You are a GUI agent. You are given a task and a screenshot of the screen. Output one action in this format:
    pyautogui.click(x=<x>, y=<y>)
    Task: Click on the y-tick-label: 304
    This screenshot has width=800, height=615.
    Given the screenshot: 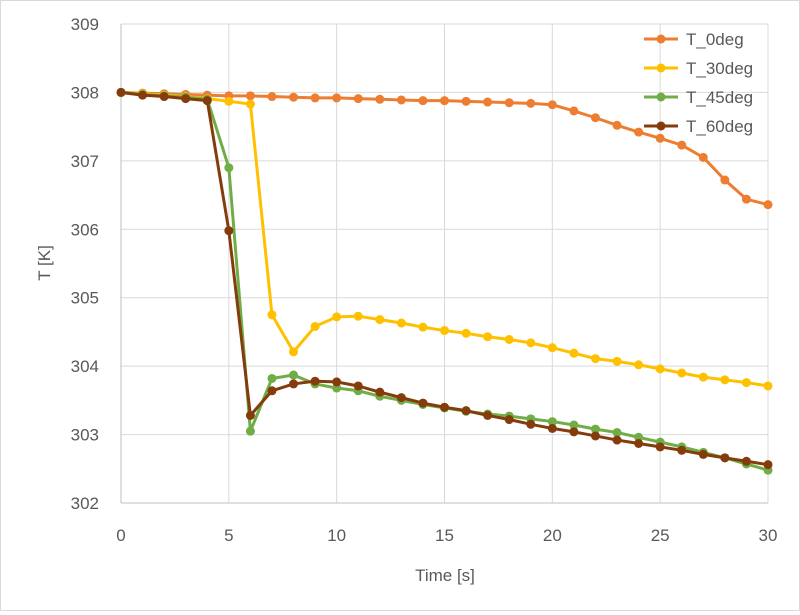 What is the action you would take?
    pyautogui.click(x=85, y=366)
    